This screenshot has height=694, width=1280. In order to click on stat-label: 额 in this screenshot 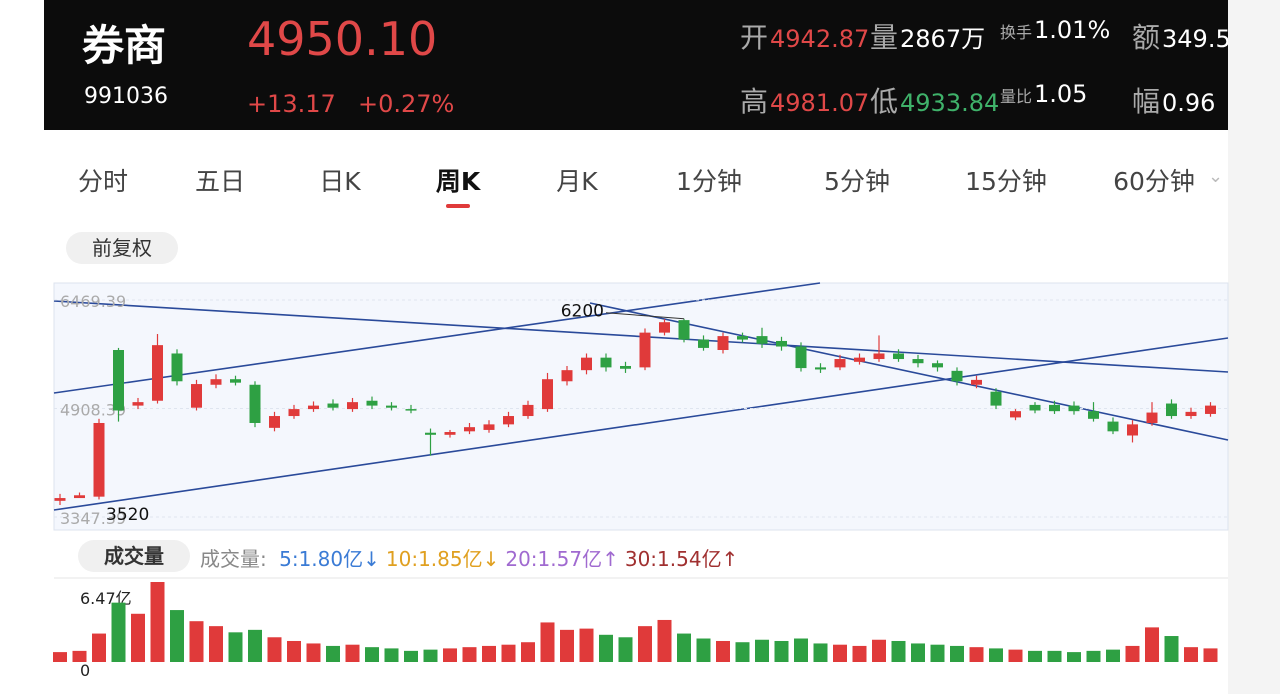, I will do `click(1146, 37)`.